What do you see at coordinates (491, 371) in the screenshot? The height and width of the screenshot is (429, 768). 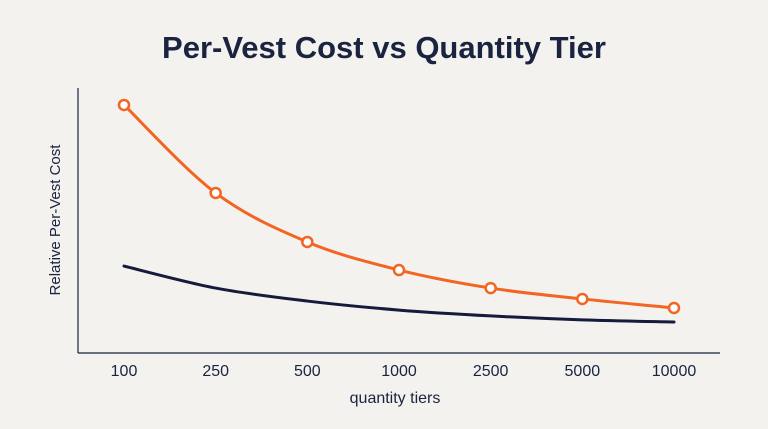 I see `x-tick-label: 2500` at bounding box center [491, 371].